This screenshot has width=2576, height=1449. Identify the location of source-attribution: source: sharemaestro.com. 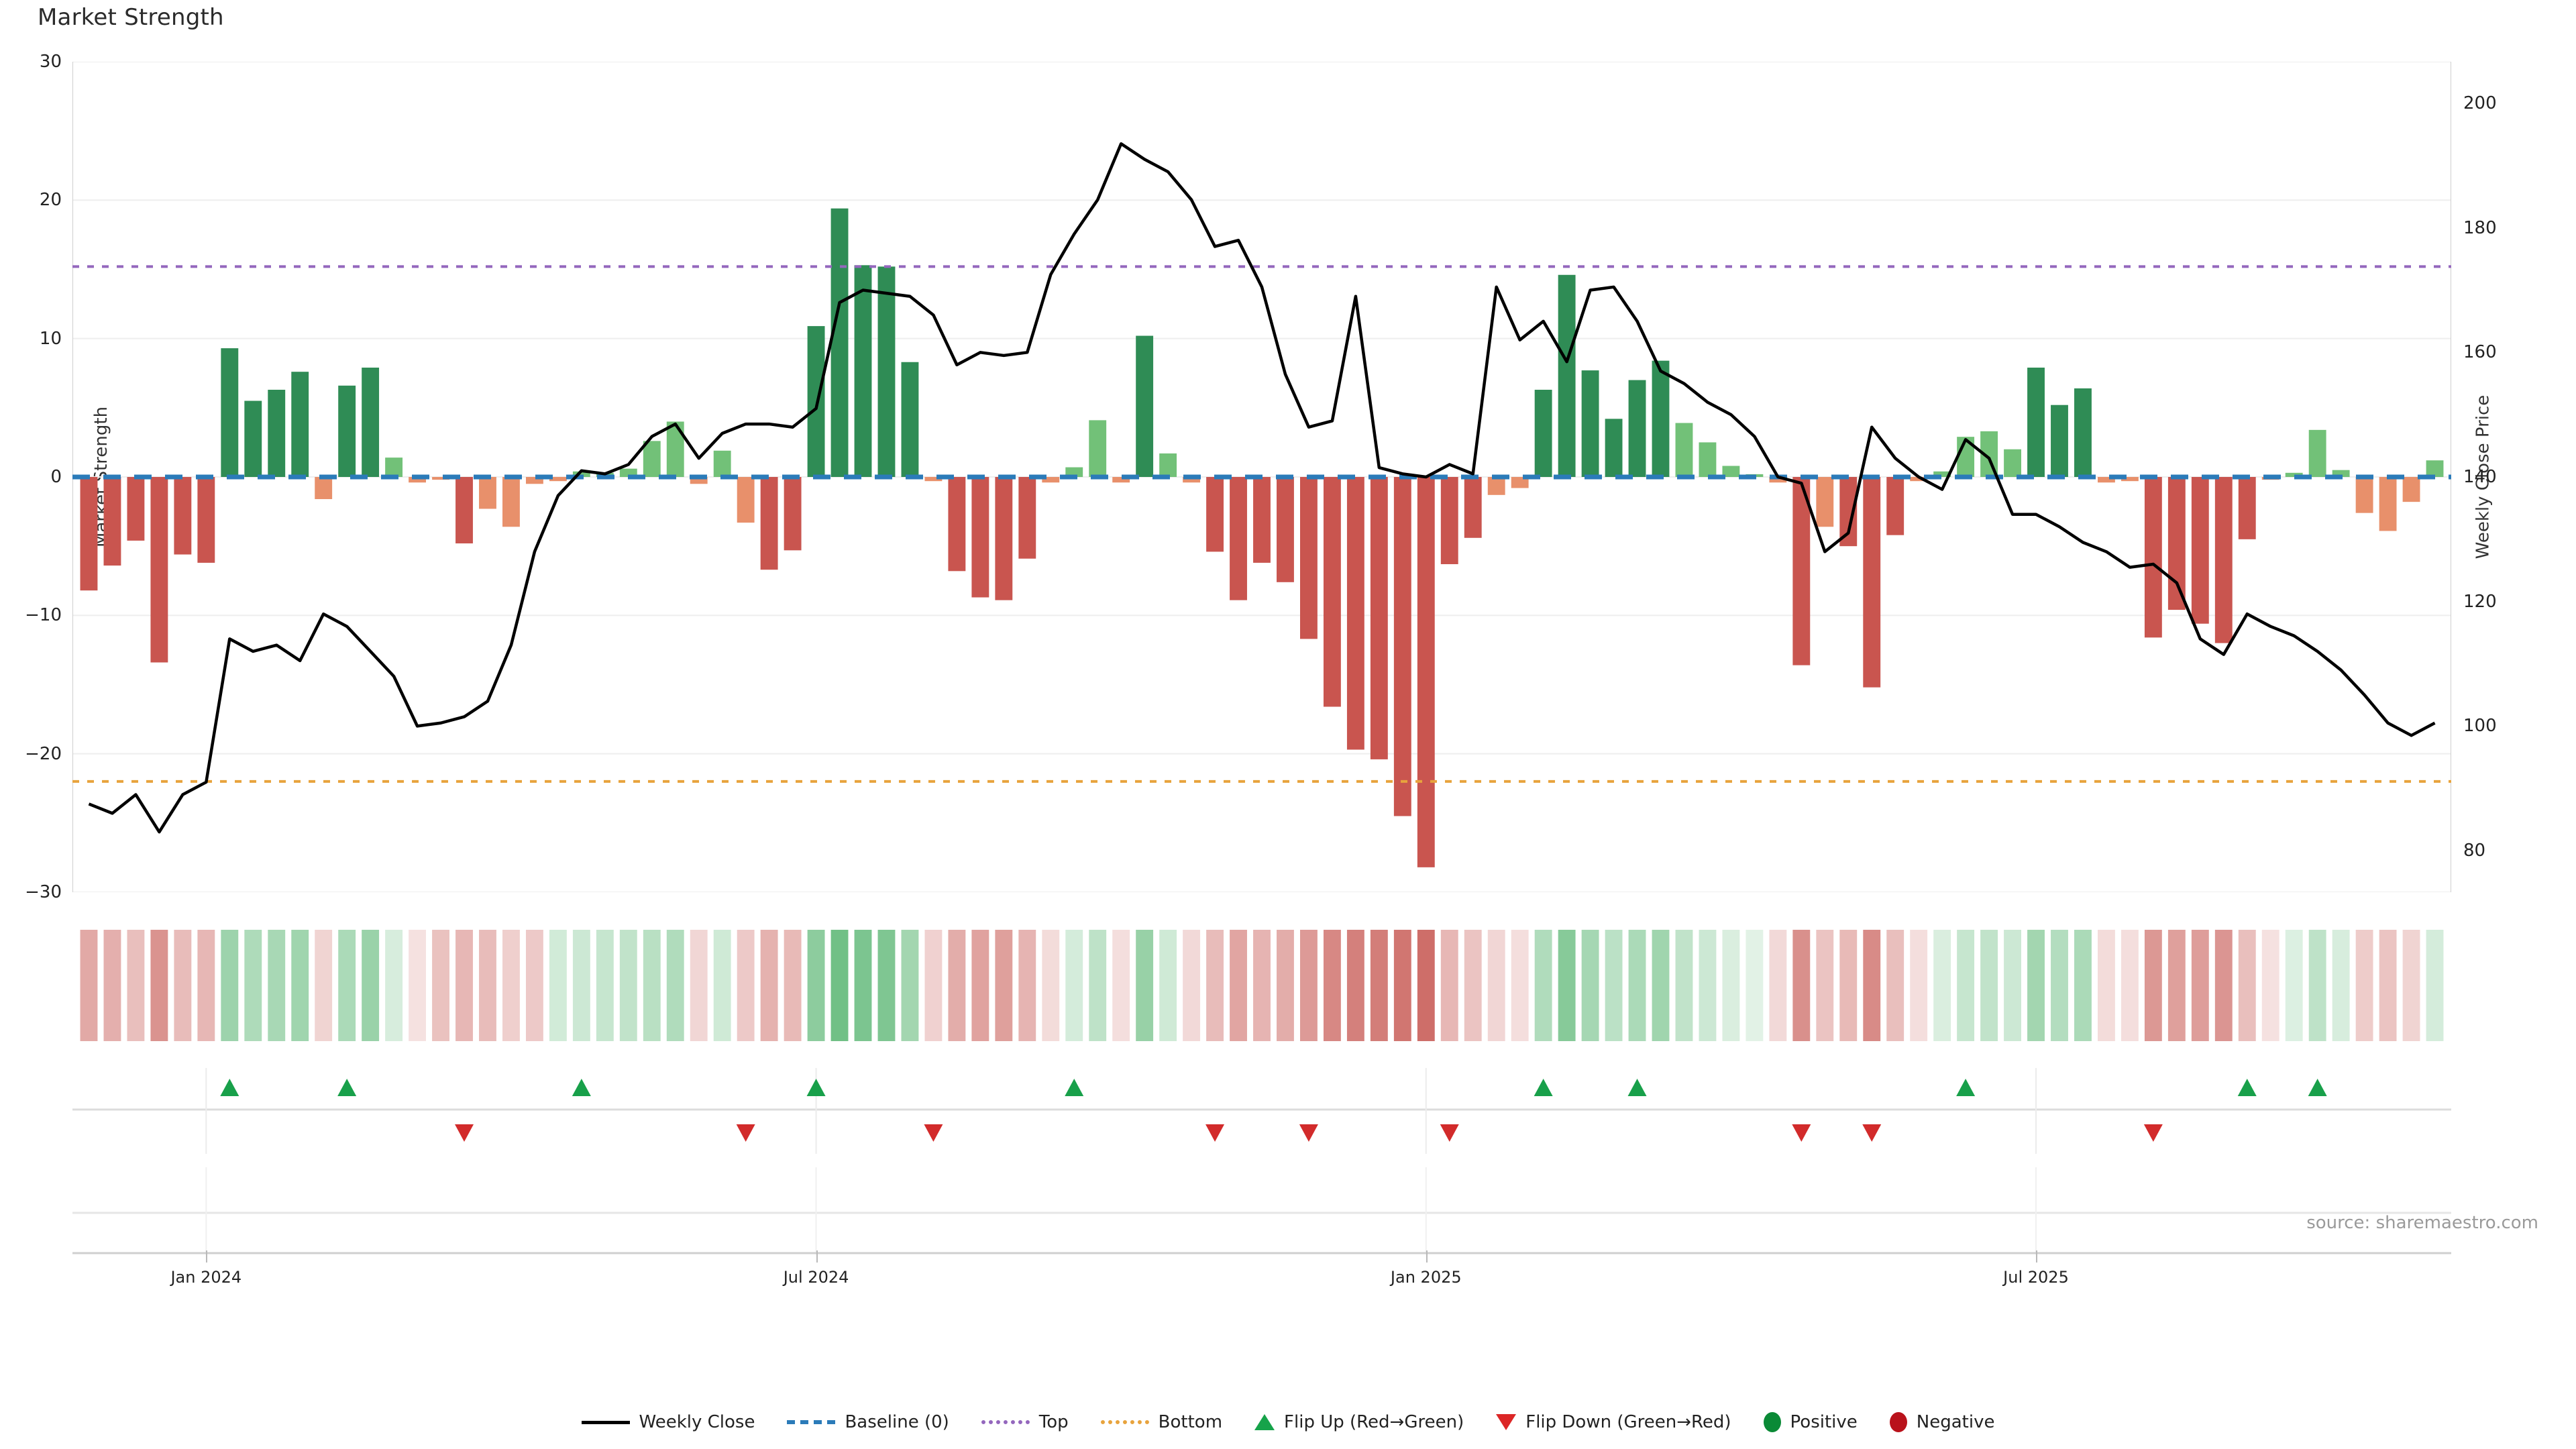
(2422, 1223).